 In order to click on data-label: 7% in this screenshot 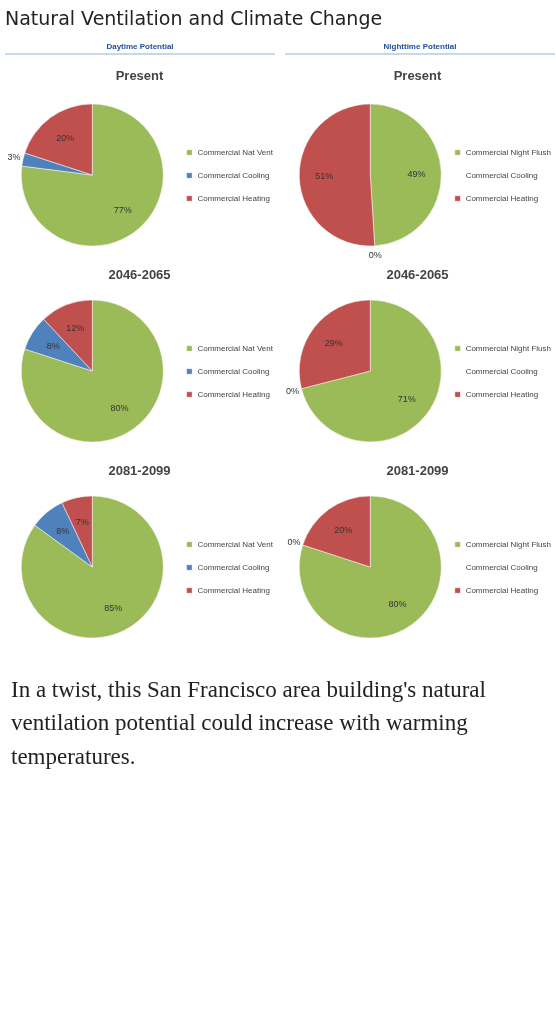, I will do `click(82, 521)`.